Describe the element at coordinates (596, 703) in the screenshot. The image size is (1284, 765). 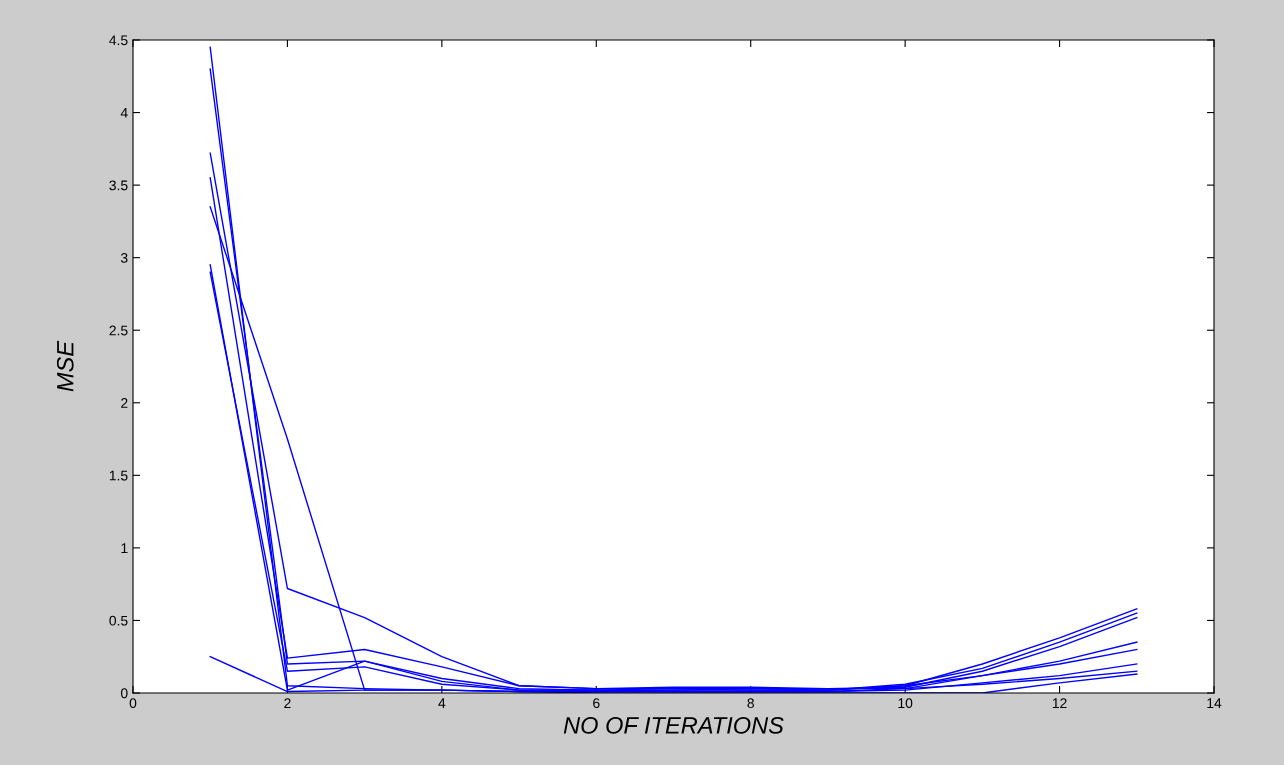
I see `x-tick-label: 6` at that location.